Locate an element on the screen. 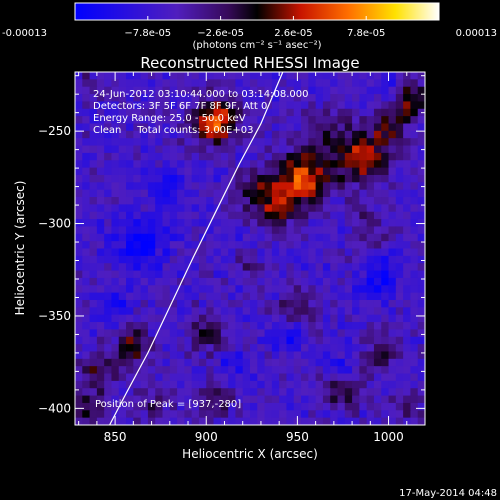 The height and width of the screenshot is (500, 500). x-tick-label: 900 is located at coordinates (206, 437).